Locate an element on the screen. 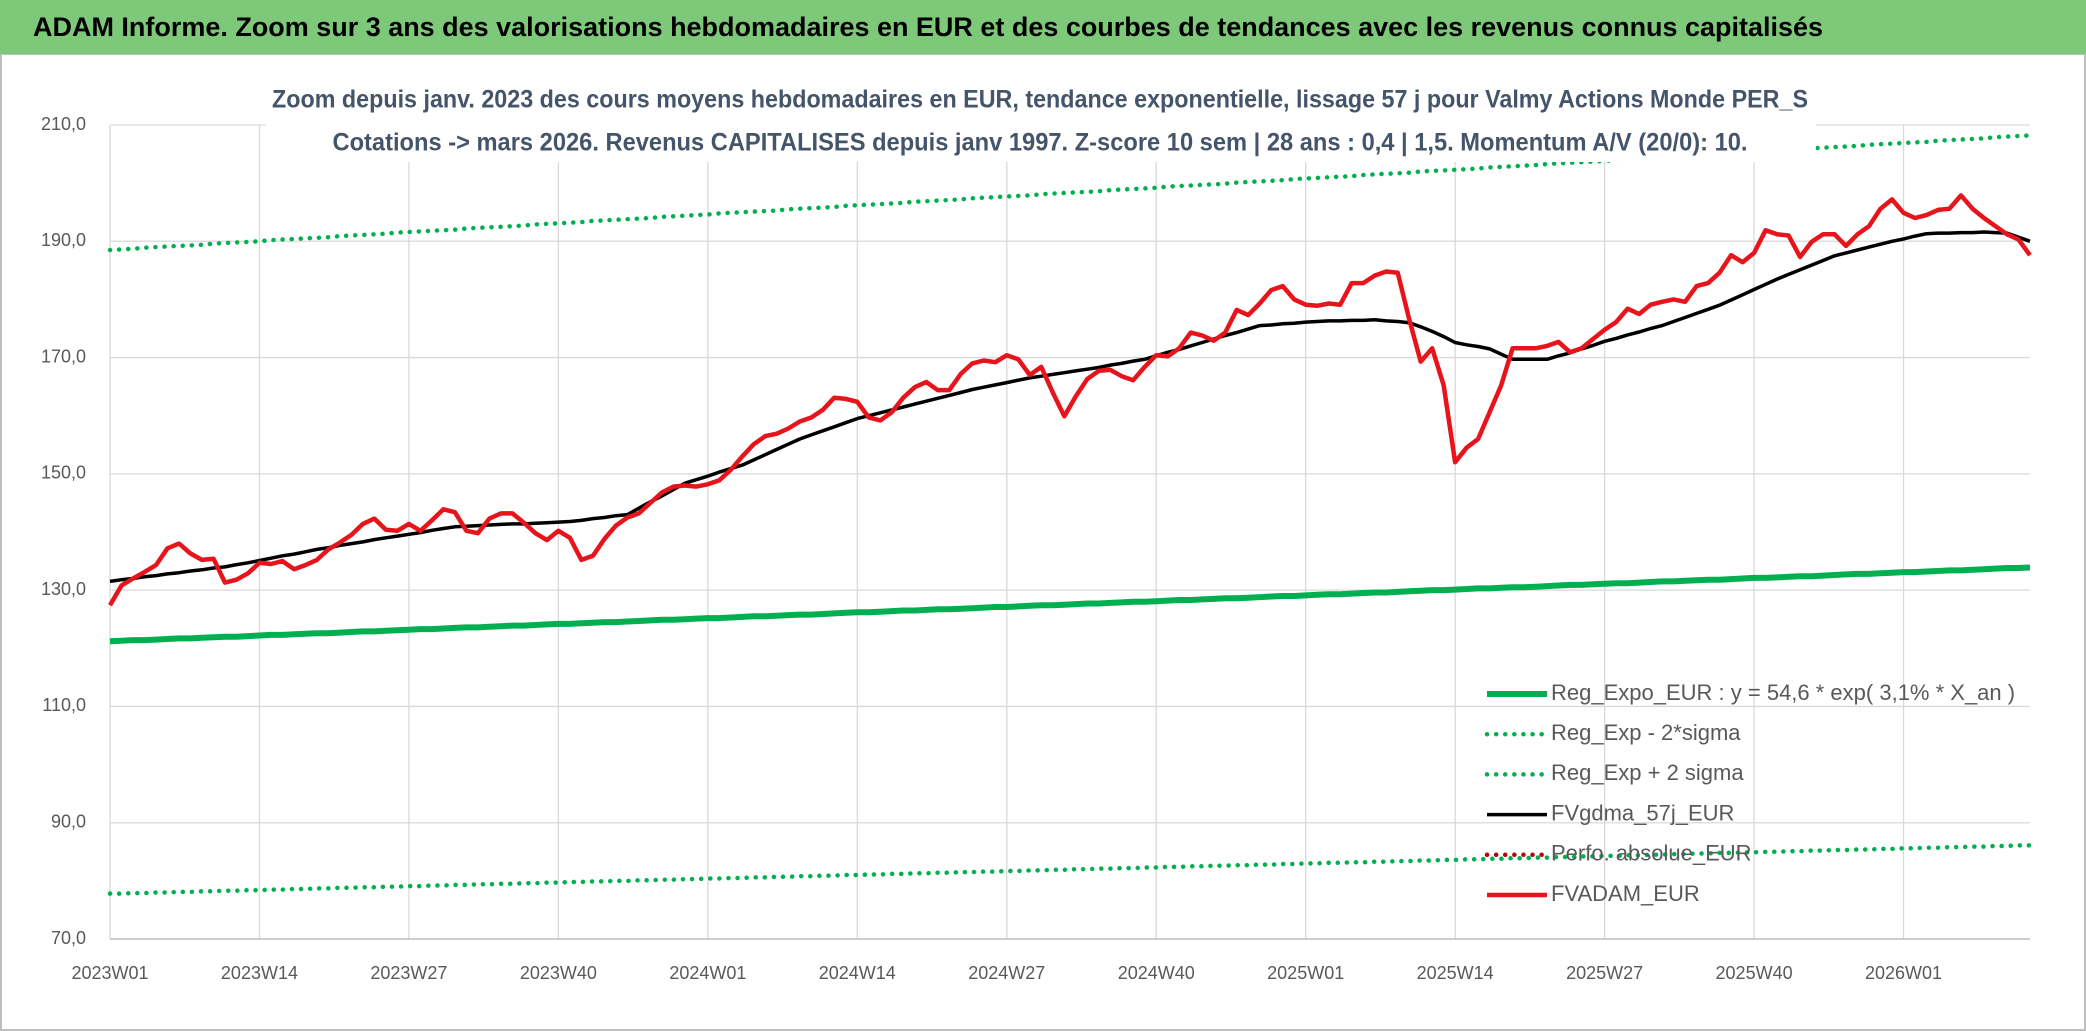 This screenshot has width=2086, height=1031. y-tick-label: 110,0 is located at coordinates (64, 705).